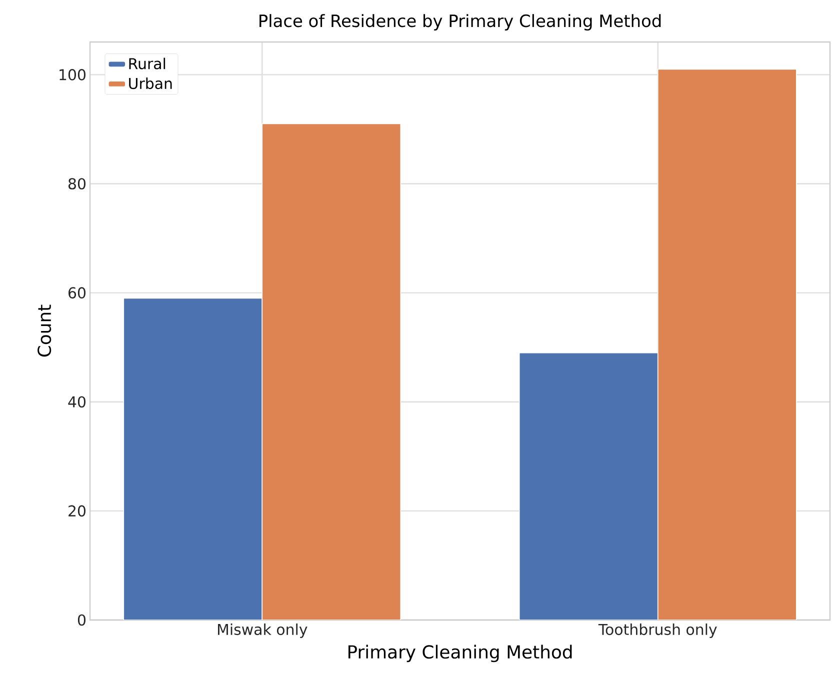 Image resolution: width=832 pixels, height=692 pixels. I want to click on y-tick-label: 80, so click(77, 184).